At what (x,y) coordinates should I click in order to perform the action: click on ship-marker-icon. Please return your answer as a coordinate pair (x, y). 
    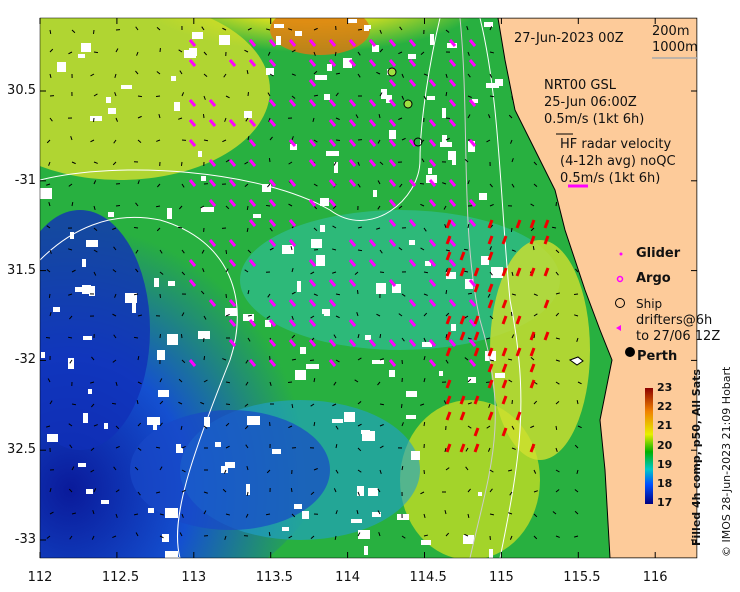
    Looking at the image, I should click on (620, 303).